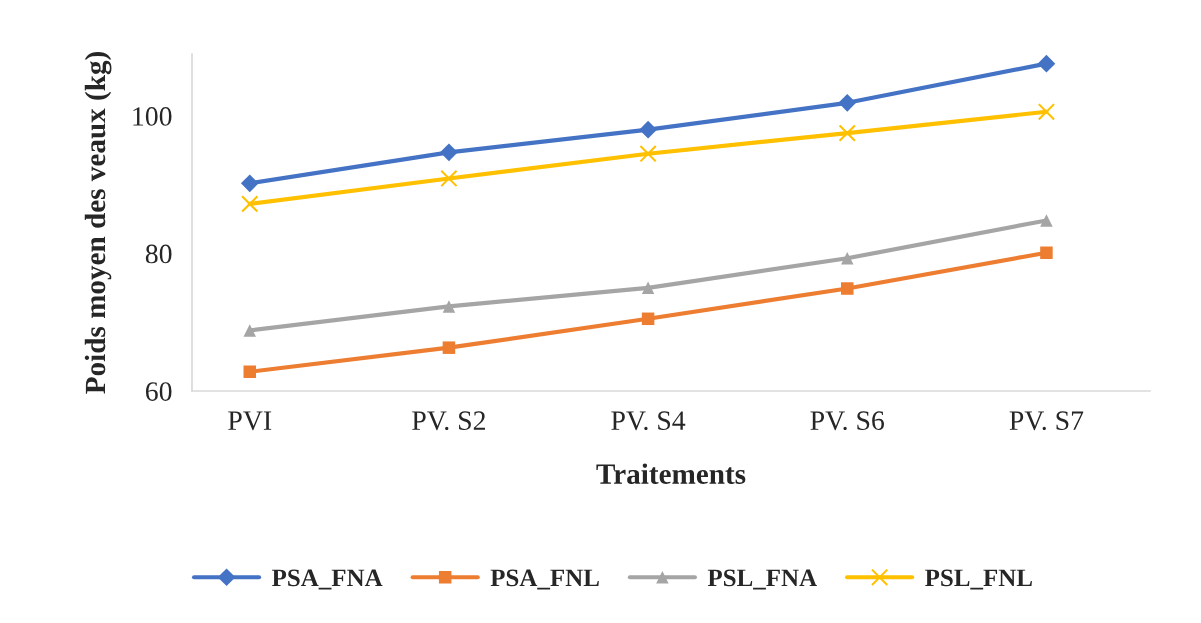 Image resolution: width=1201 pixels, height=623 pixels. Describe the element at coordinates (448, 421) in the screenshot. I see `x-tick-label: PV. S2` at that location.